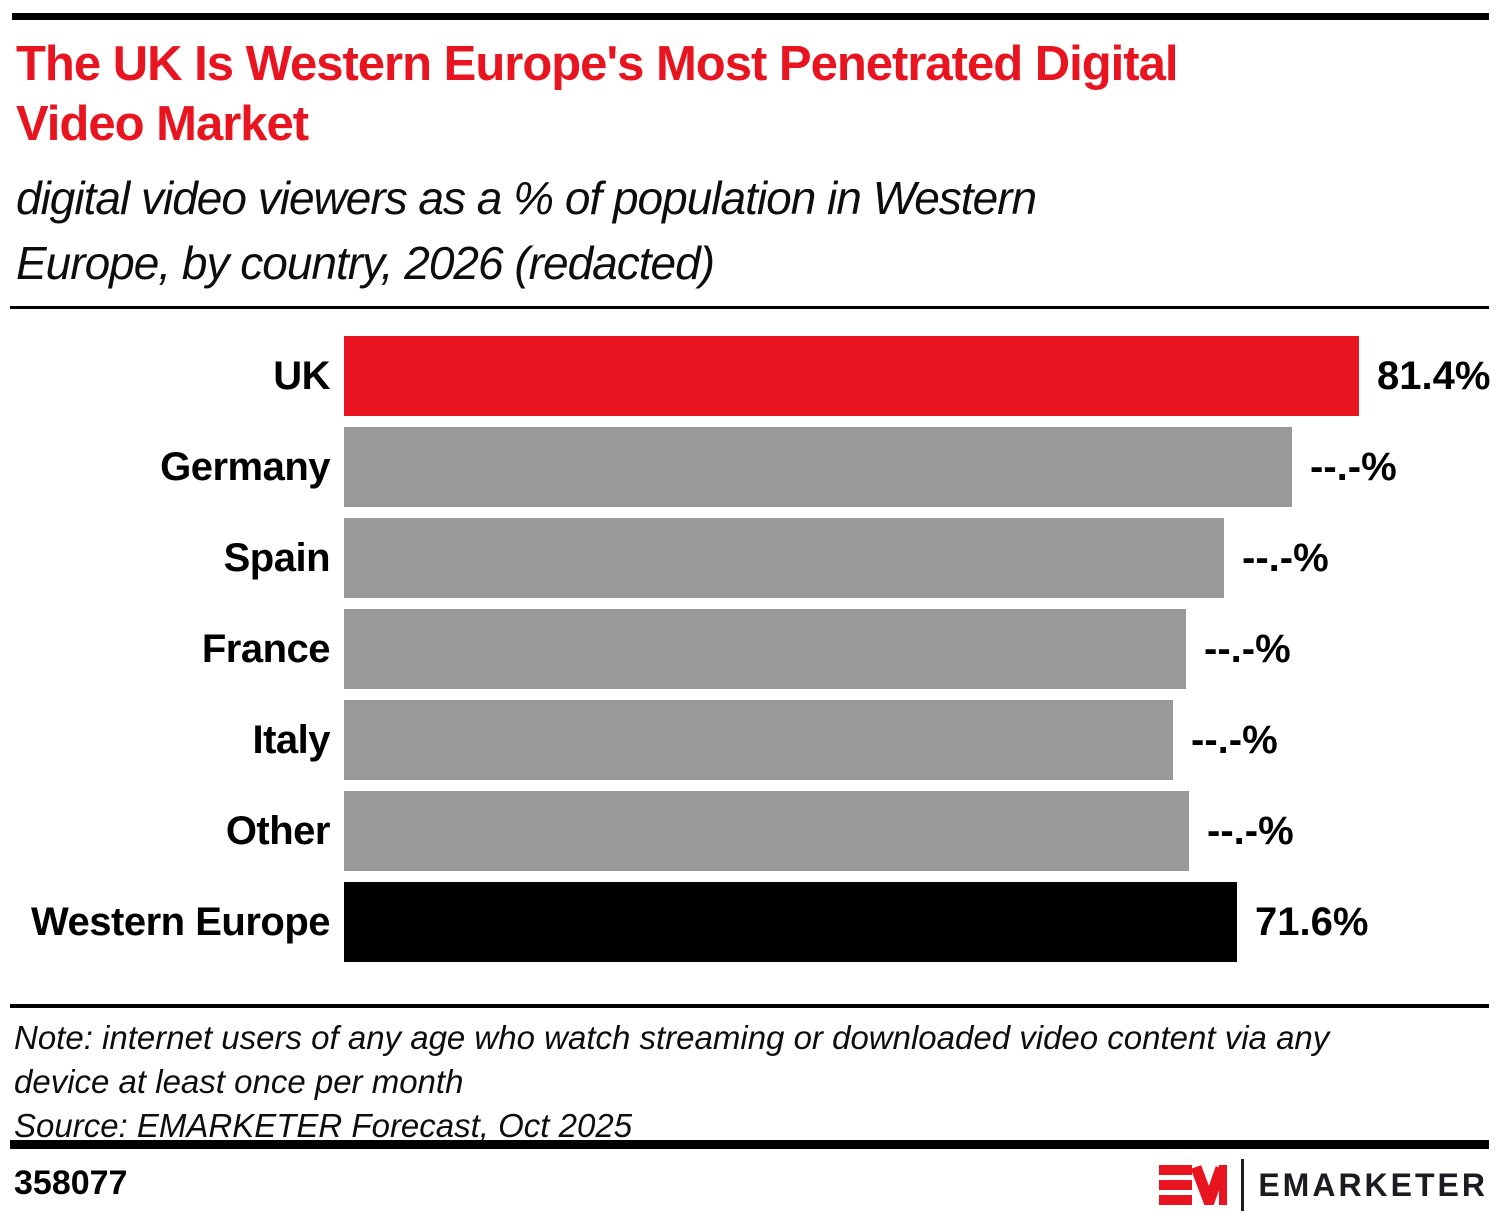 Image resolution: width=1499 pixels, height=1224 pixels. What do you see at coordinates (1434, 375) in the screenshot?
I see `value-label-uk: 81.4%` at bounding box center [1434, 375].